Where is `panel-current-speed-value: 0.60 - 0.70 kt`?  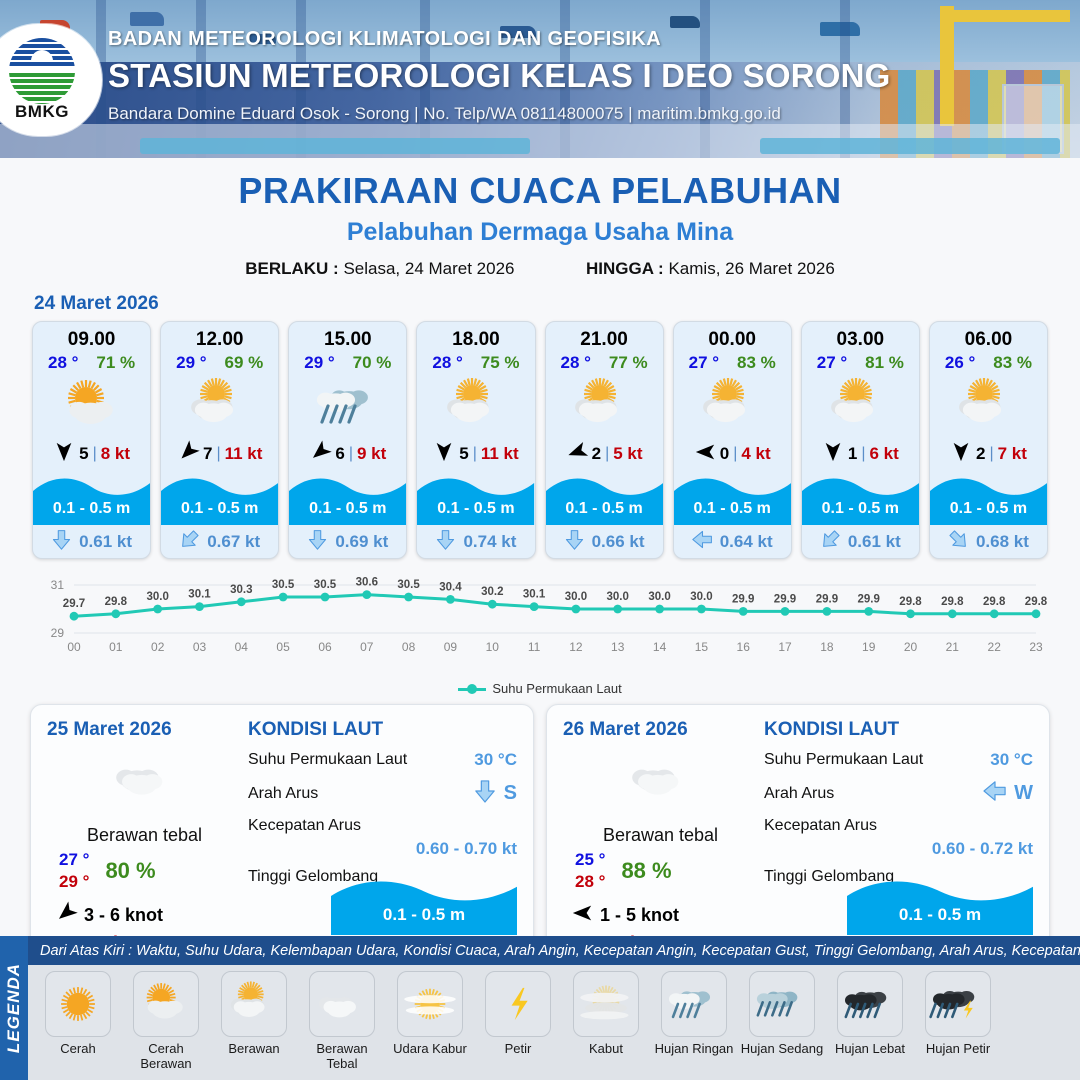 panel-current-speed-value: 0.60 - 0.70 kt is located at coordinates (466, 848).